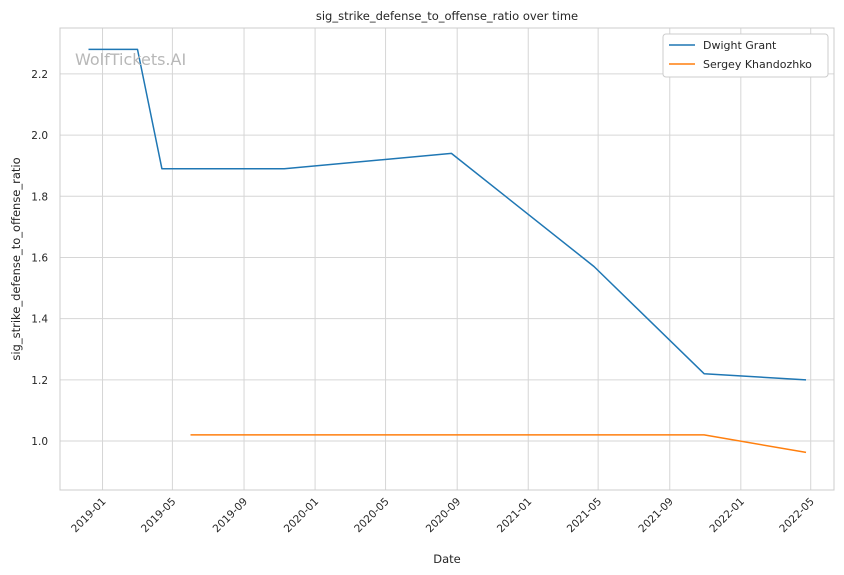 This screenshot has width=844, height=575. I want to click on y-tick-label: 1.6, so click(39, 258).